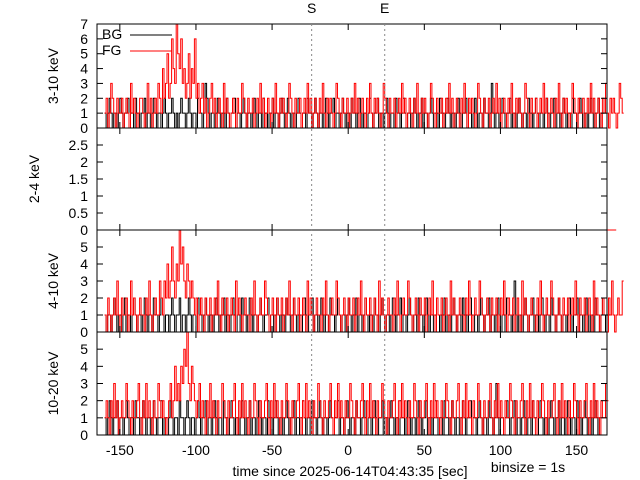 Image resolution: width=640 pixels, height=480 pixels. What do you see at coordinates (137, 42) in the screenshot?
I see `legend: BG FG` at bounding box center [137, 42].